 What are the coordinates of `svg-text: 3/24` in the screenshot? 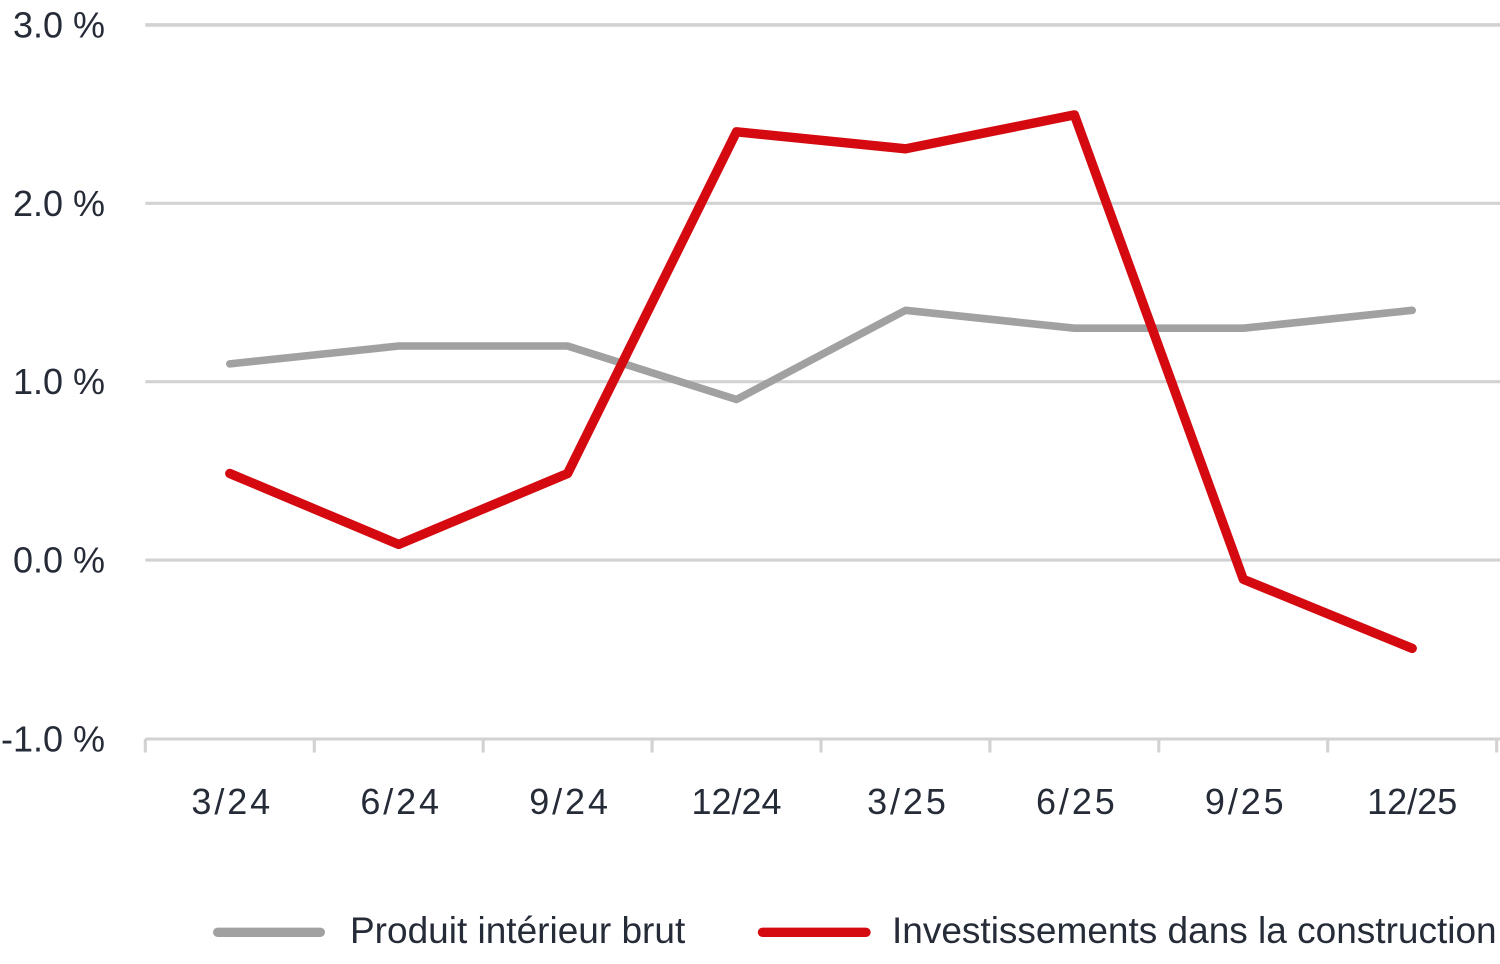 It's located at (232, 801).